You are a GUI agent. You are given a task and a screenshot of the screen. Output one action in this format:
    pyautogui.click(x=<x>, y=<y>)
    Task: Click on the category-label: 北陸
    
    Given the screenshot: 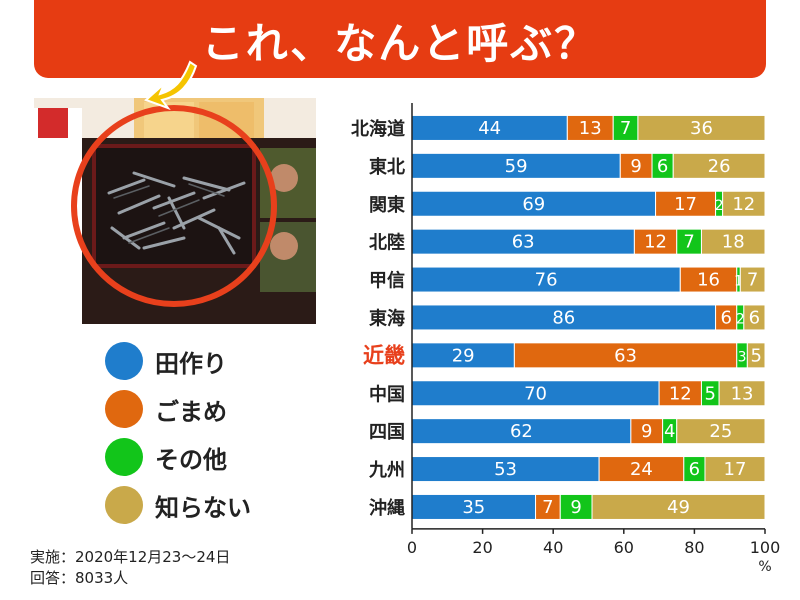 What is the action you would take?
    pyautogui.click(x=387, y=243)
    